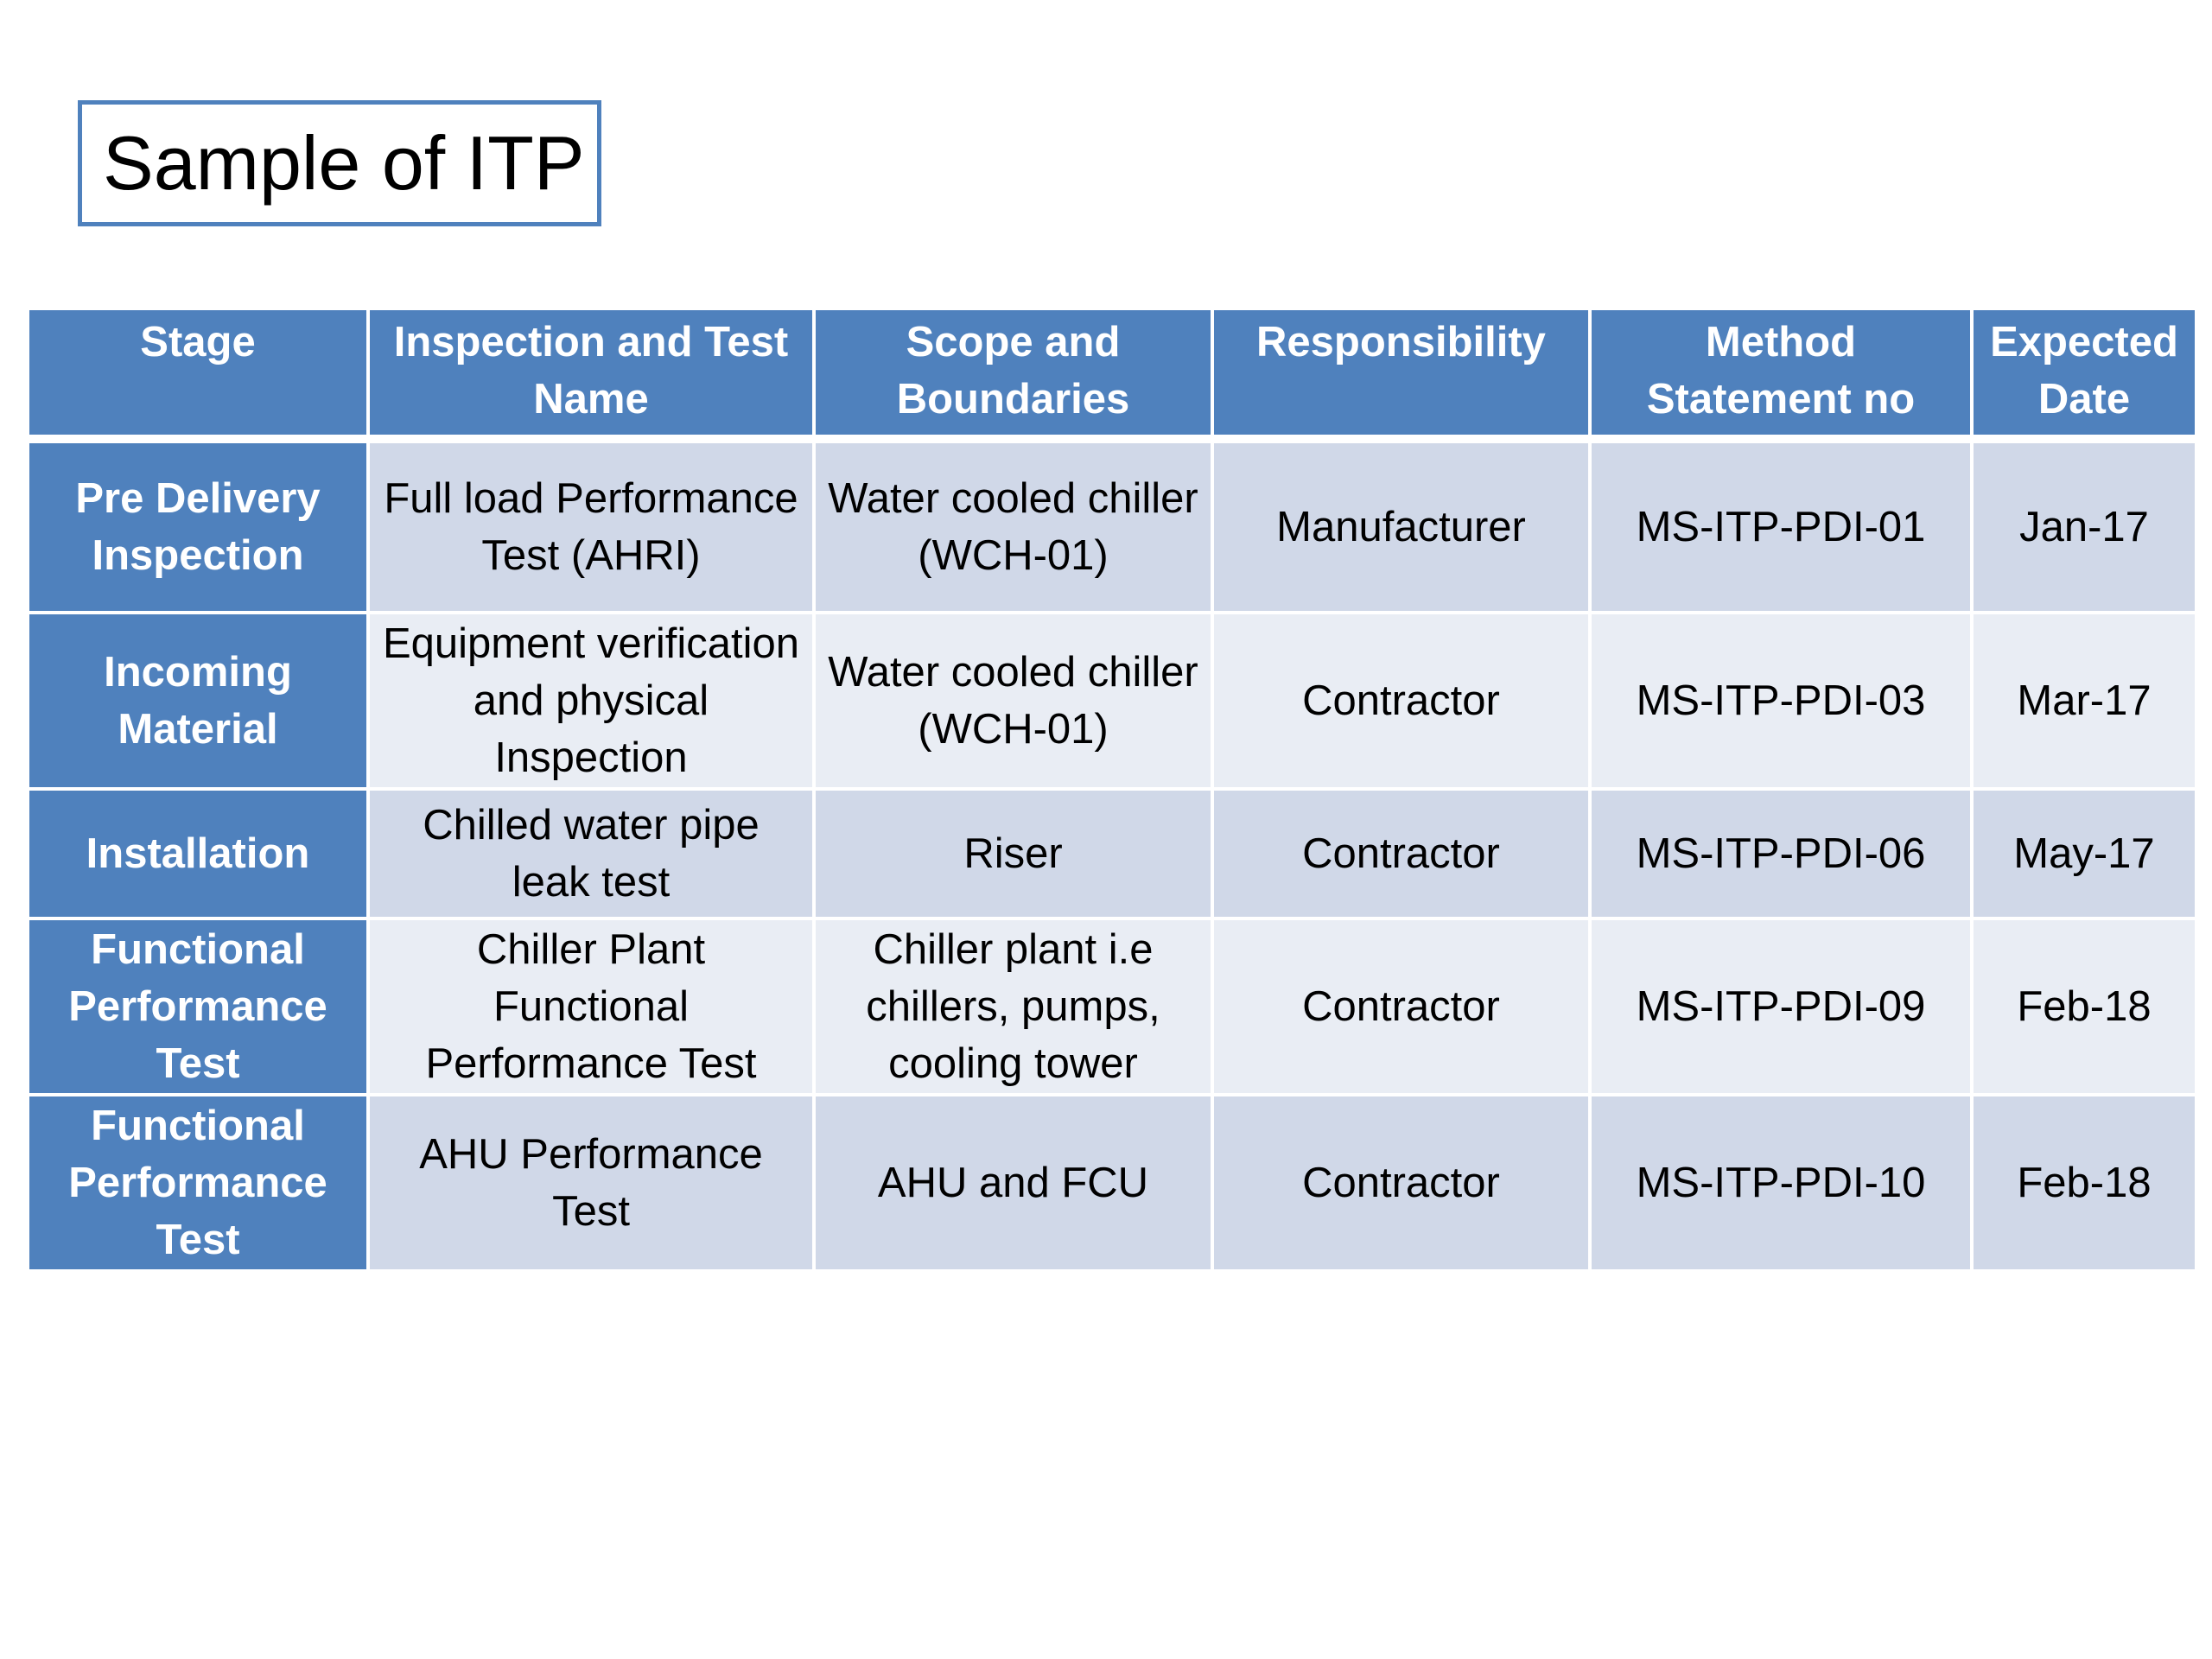 Image resolution: width=2212 pixels, height=1659 pixels. I want to click on stage-cell: Installation, so click(197, 854).